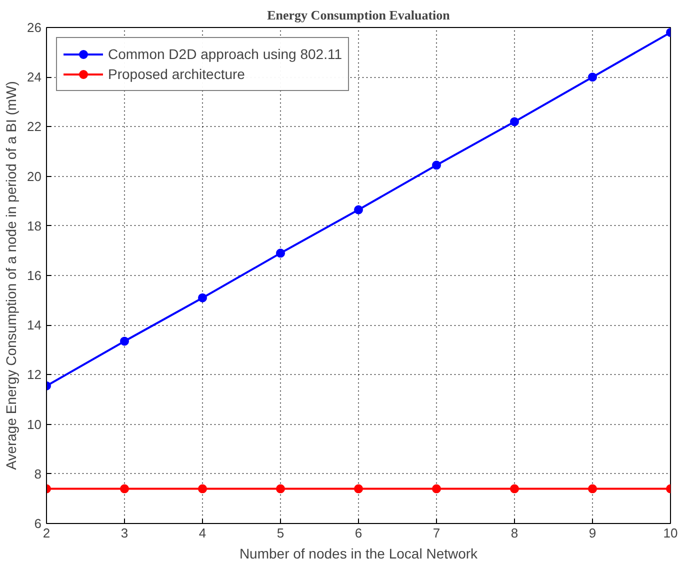  Describe the element at coordinates (670, 533) in the screenshot. I see `x-tick-label: 10` at that location.